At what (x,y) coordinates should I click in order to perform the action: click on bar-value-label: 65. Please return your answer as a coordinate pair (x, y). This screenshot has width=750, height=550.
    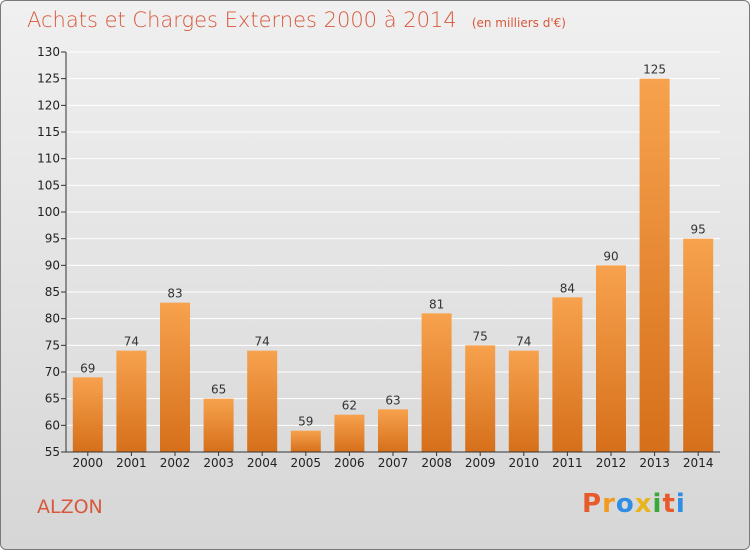
    Looking at the image, I should click on (218, 390).